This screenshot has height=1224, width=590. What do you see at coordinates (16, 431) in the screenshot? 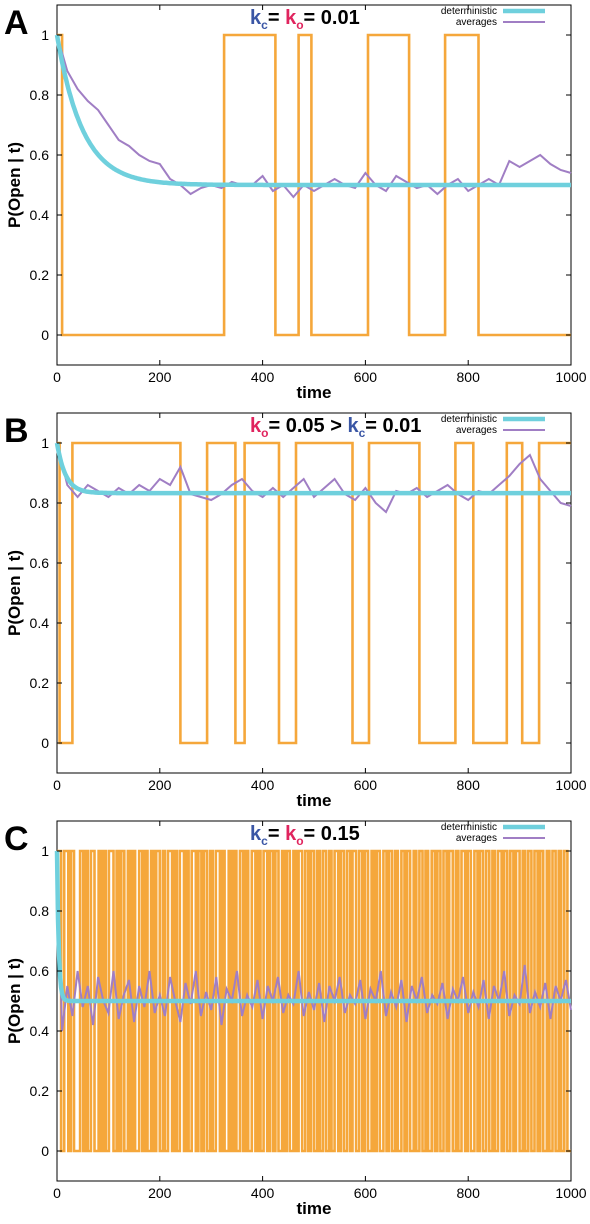
I see `panel-letter: B` at bounding box center [16, 431].